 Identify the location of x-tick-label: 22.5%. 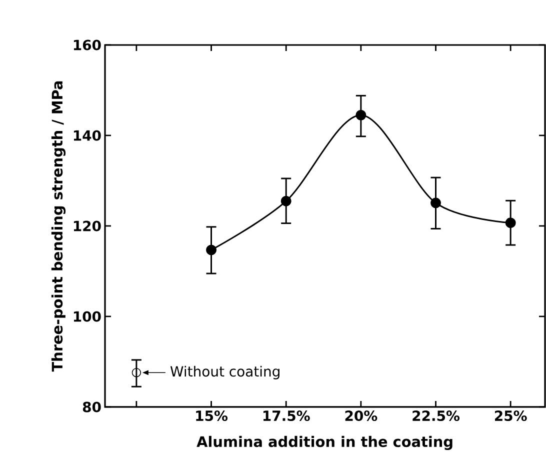
(436, 416).